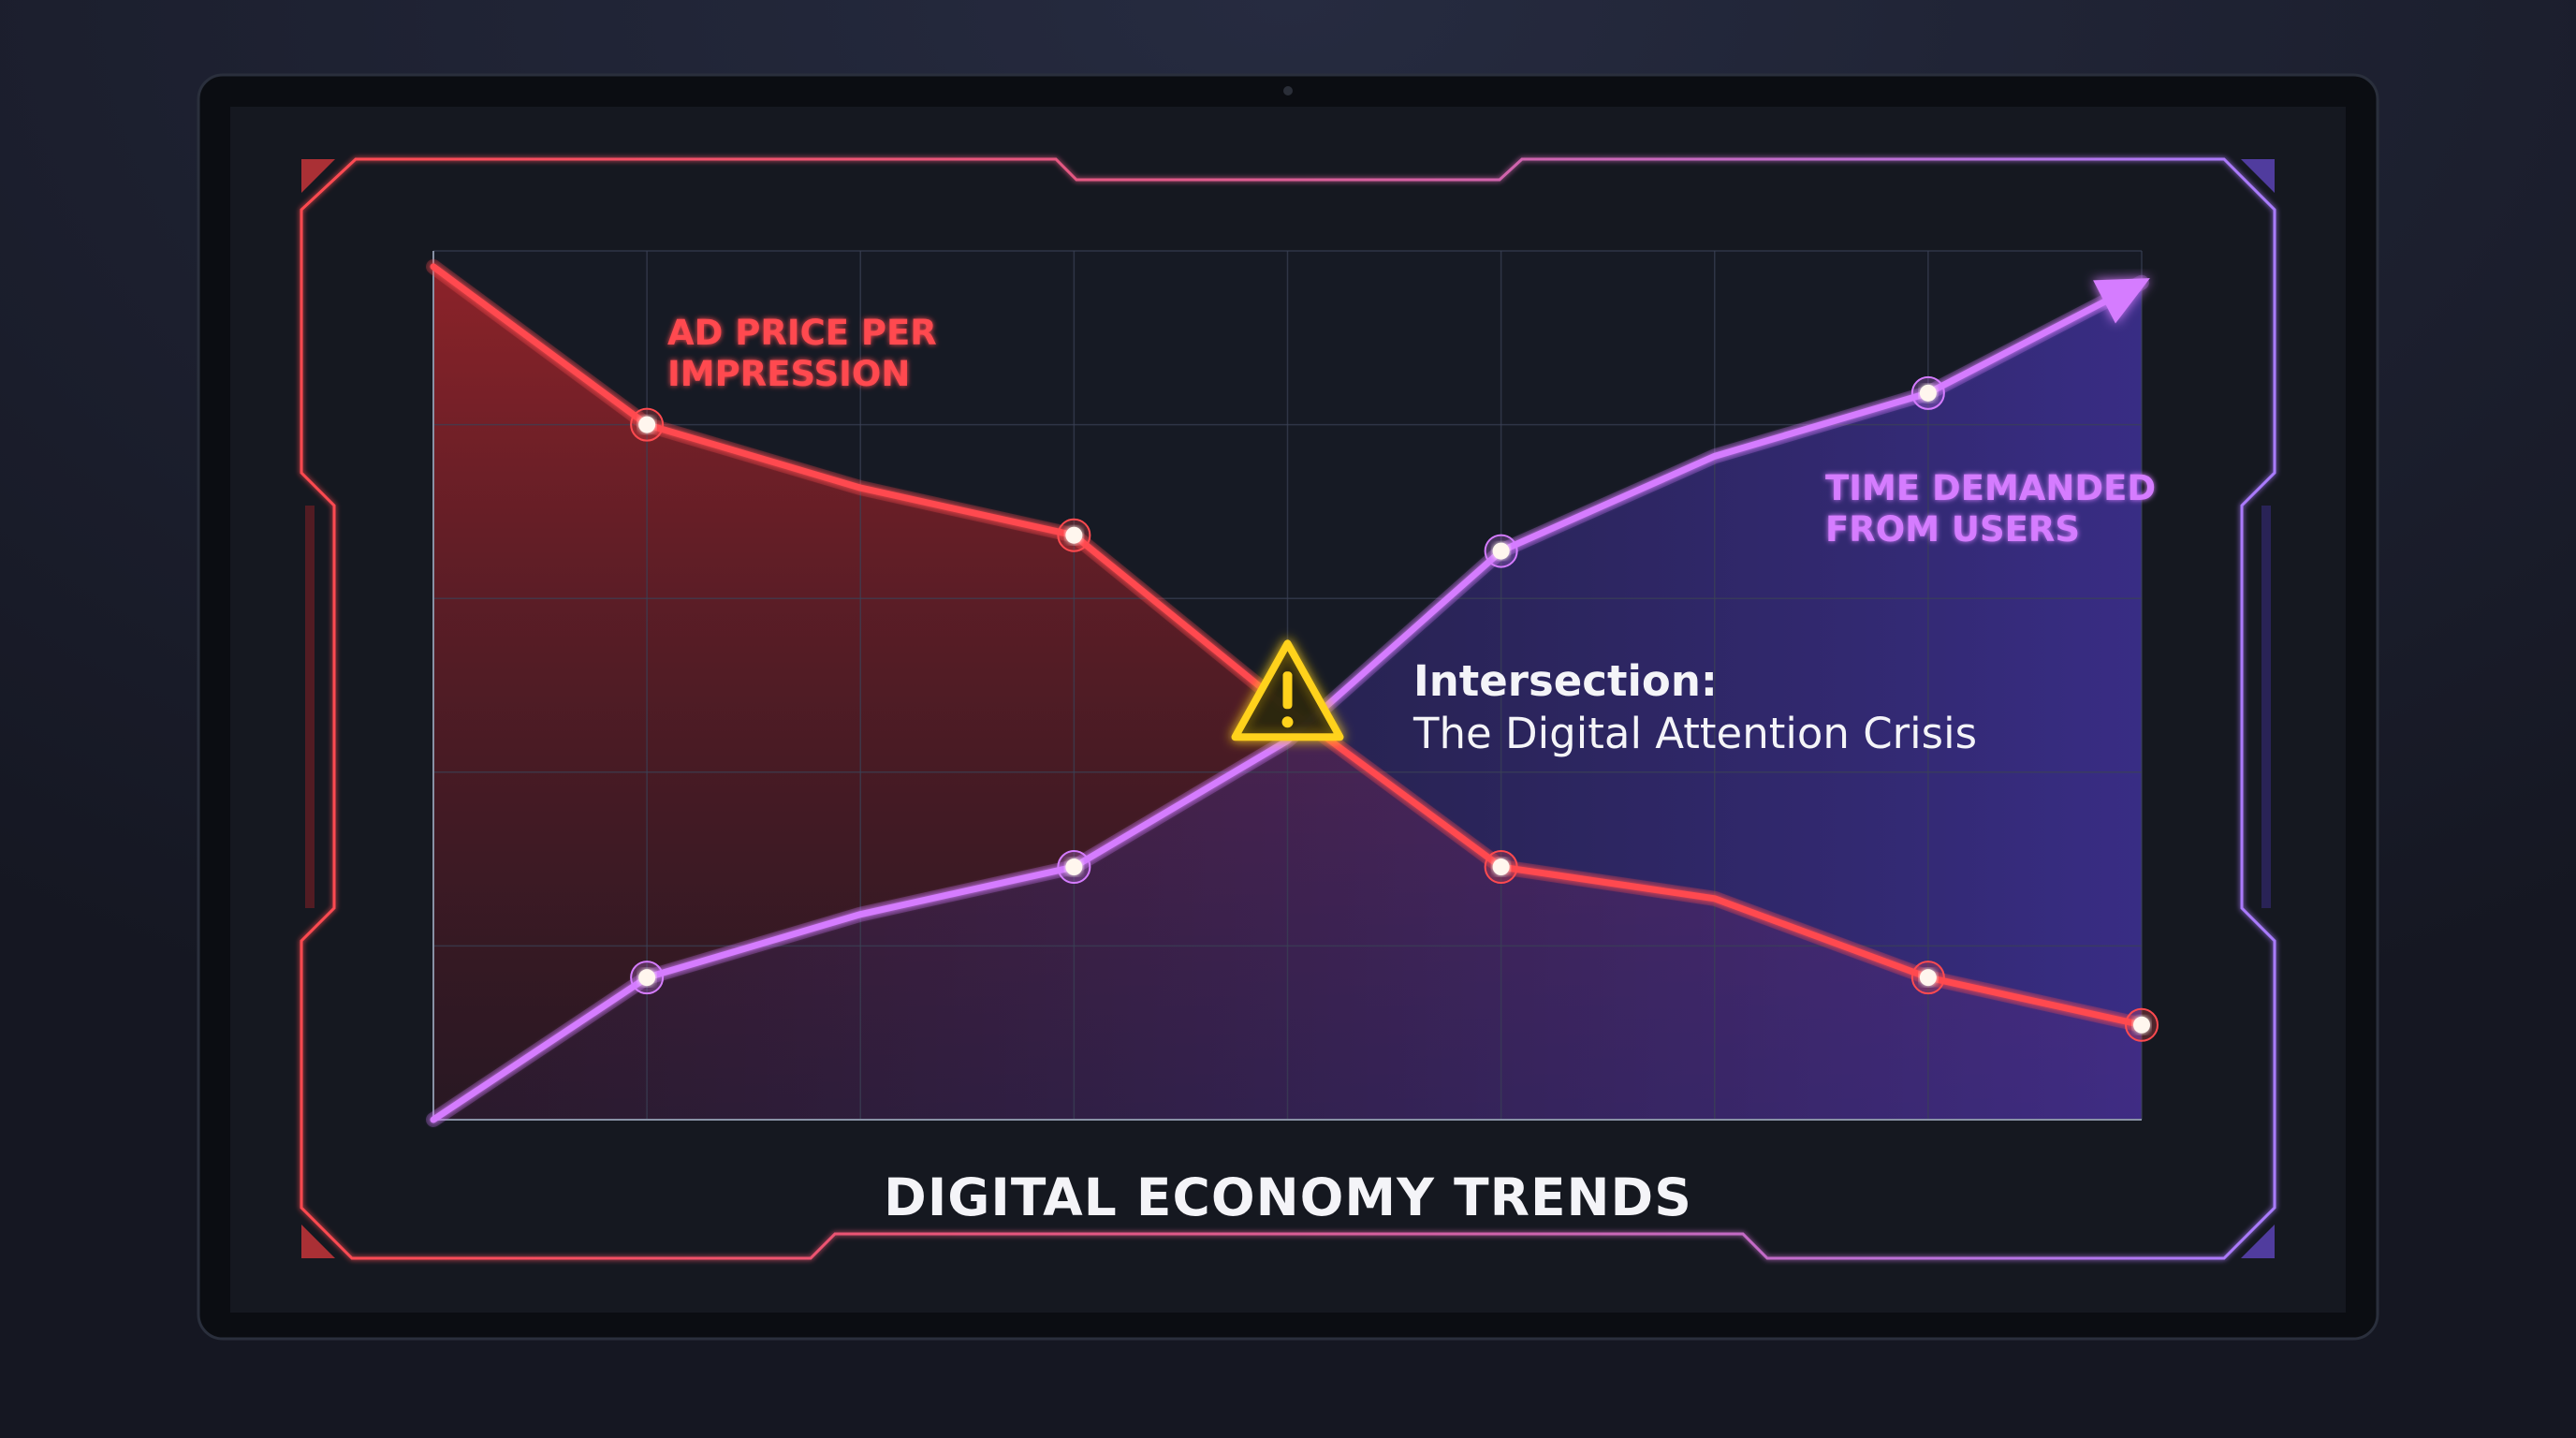 This screenshot has height=1438, width=2576. What do you see at coordinates (1288, 1197) in the screenshot?
I see `chart-title: DIGITAL ECONOMY TRENDS` at bounding box center [1288, 1197].